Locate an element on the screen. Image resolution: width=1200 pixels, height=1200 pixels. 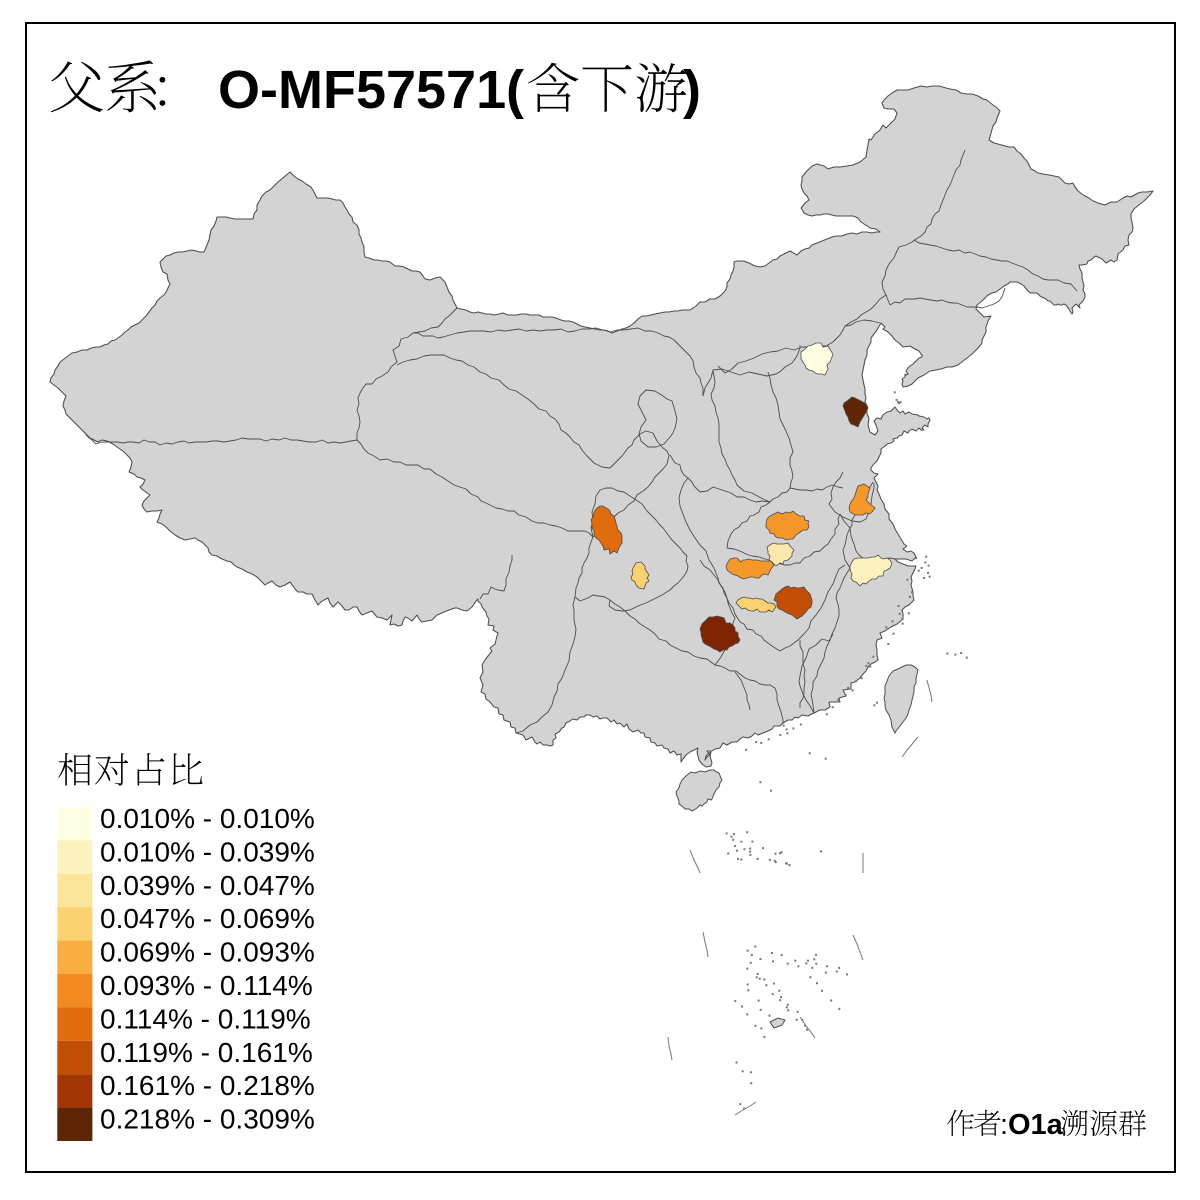
svg-text: 0.114% - 0.119% is located at coordinates (205, 1018).